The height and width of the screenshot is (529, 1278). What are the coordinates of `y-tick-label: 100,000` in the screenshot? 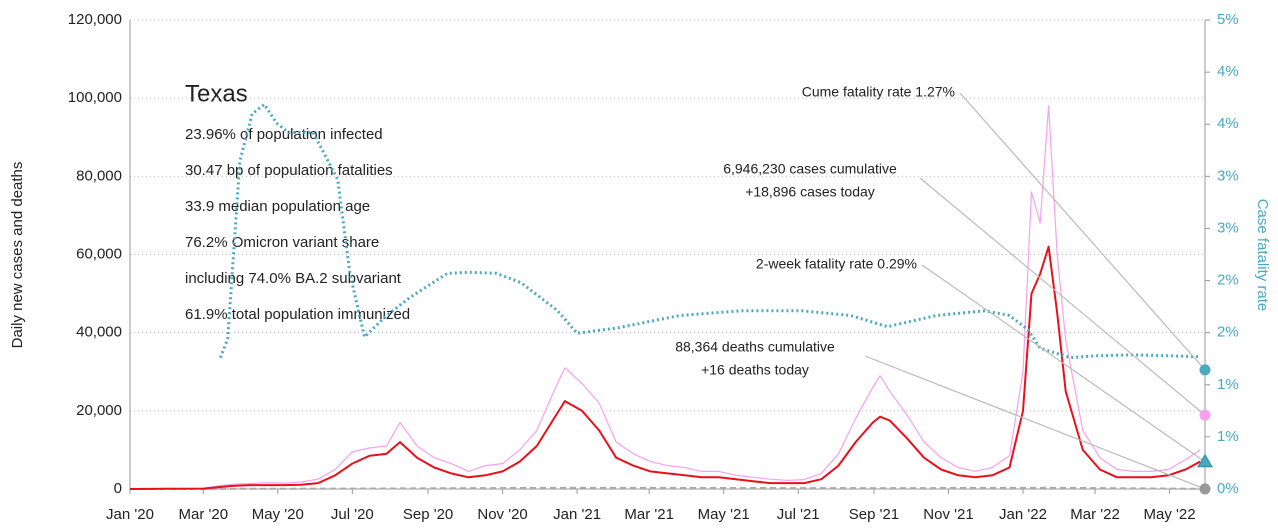 It's located at (95, 97).